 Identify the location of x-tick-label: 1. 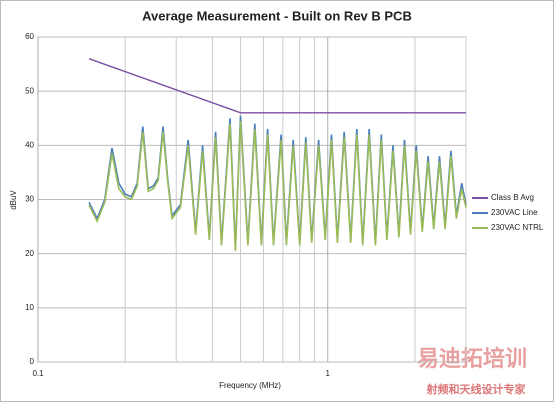
(328, 373).